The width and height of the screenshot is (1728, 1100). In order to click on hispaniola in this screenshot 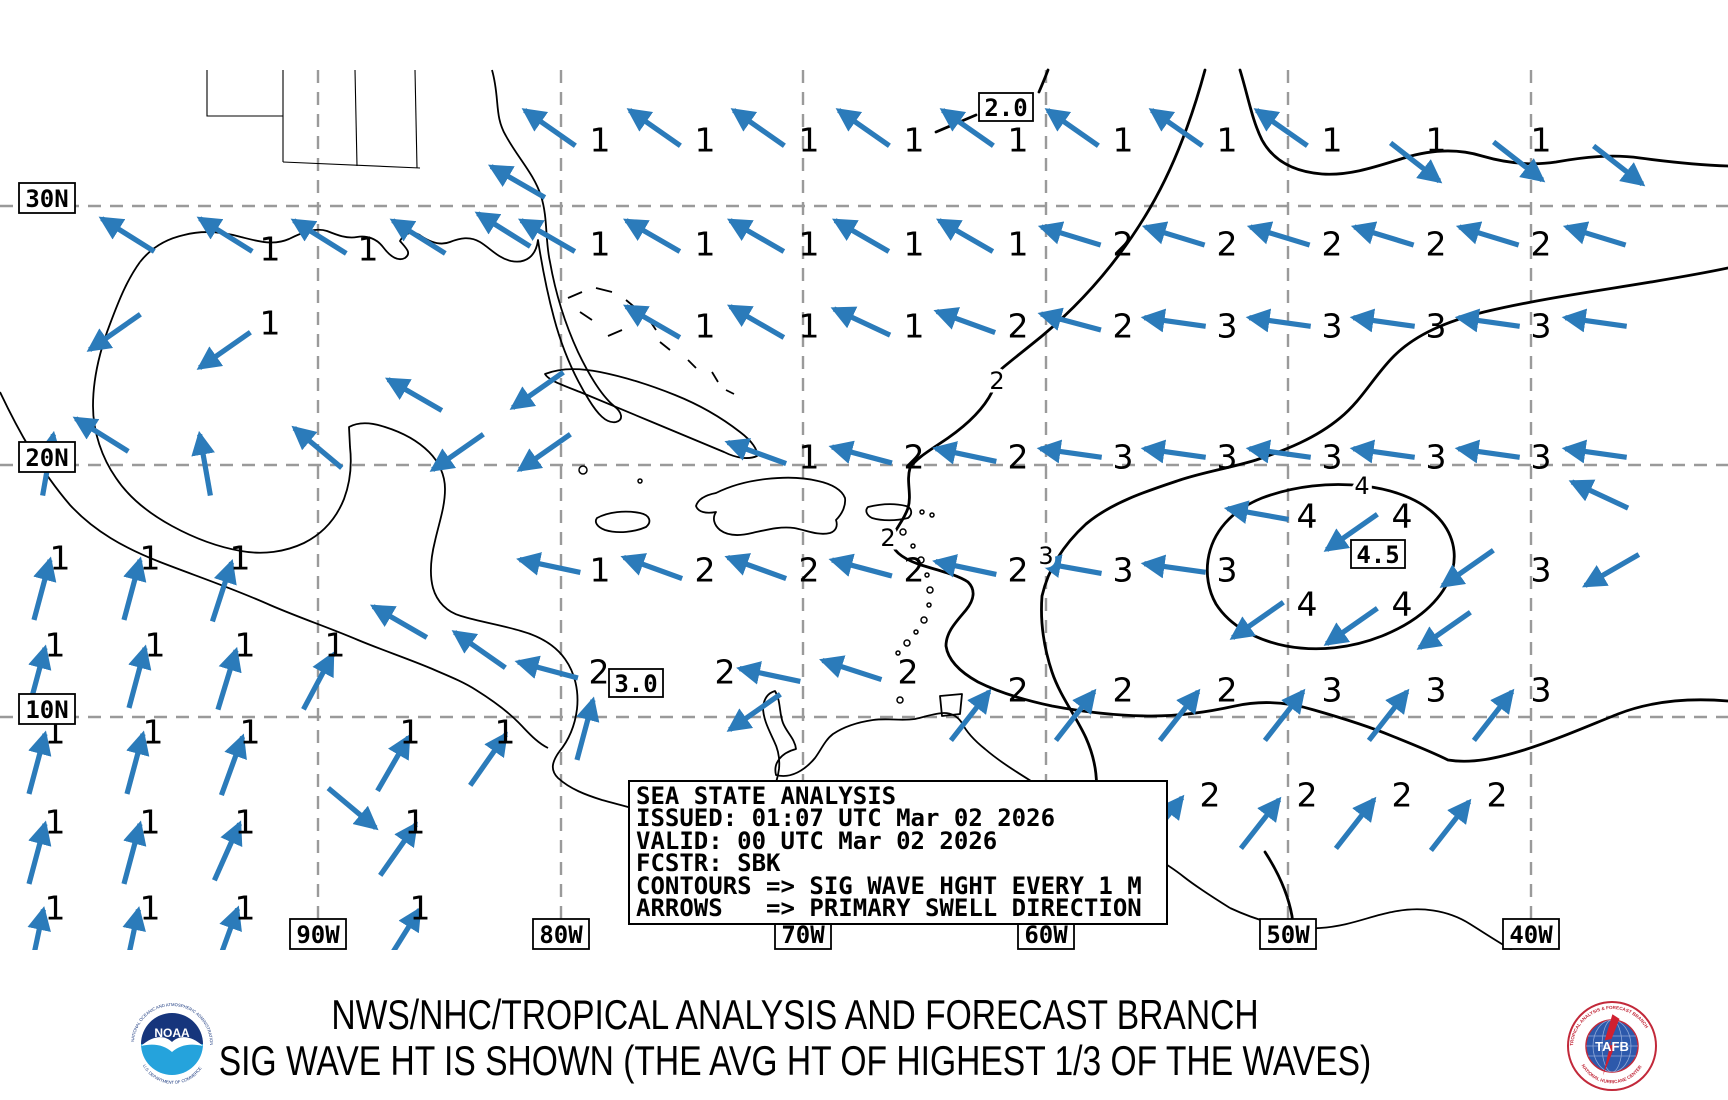, I will do `click(771, 506)`.